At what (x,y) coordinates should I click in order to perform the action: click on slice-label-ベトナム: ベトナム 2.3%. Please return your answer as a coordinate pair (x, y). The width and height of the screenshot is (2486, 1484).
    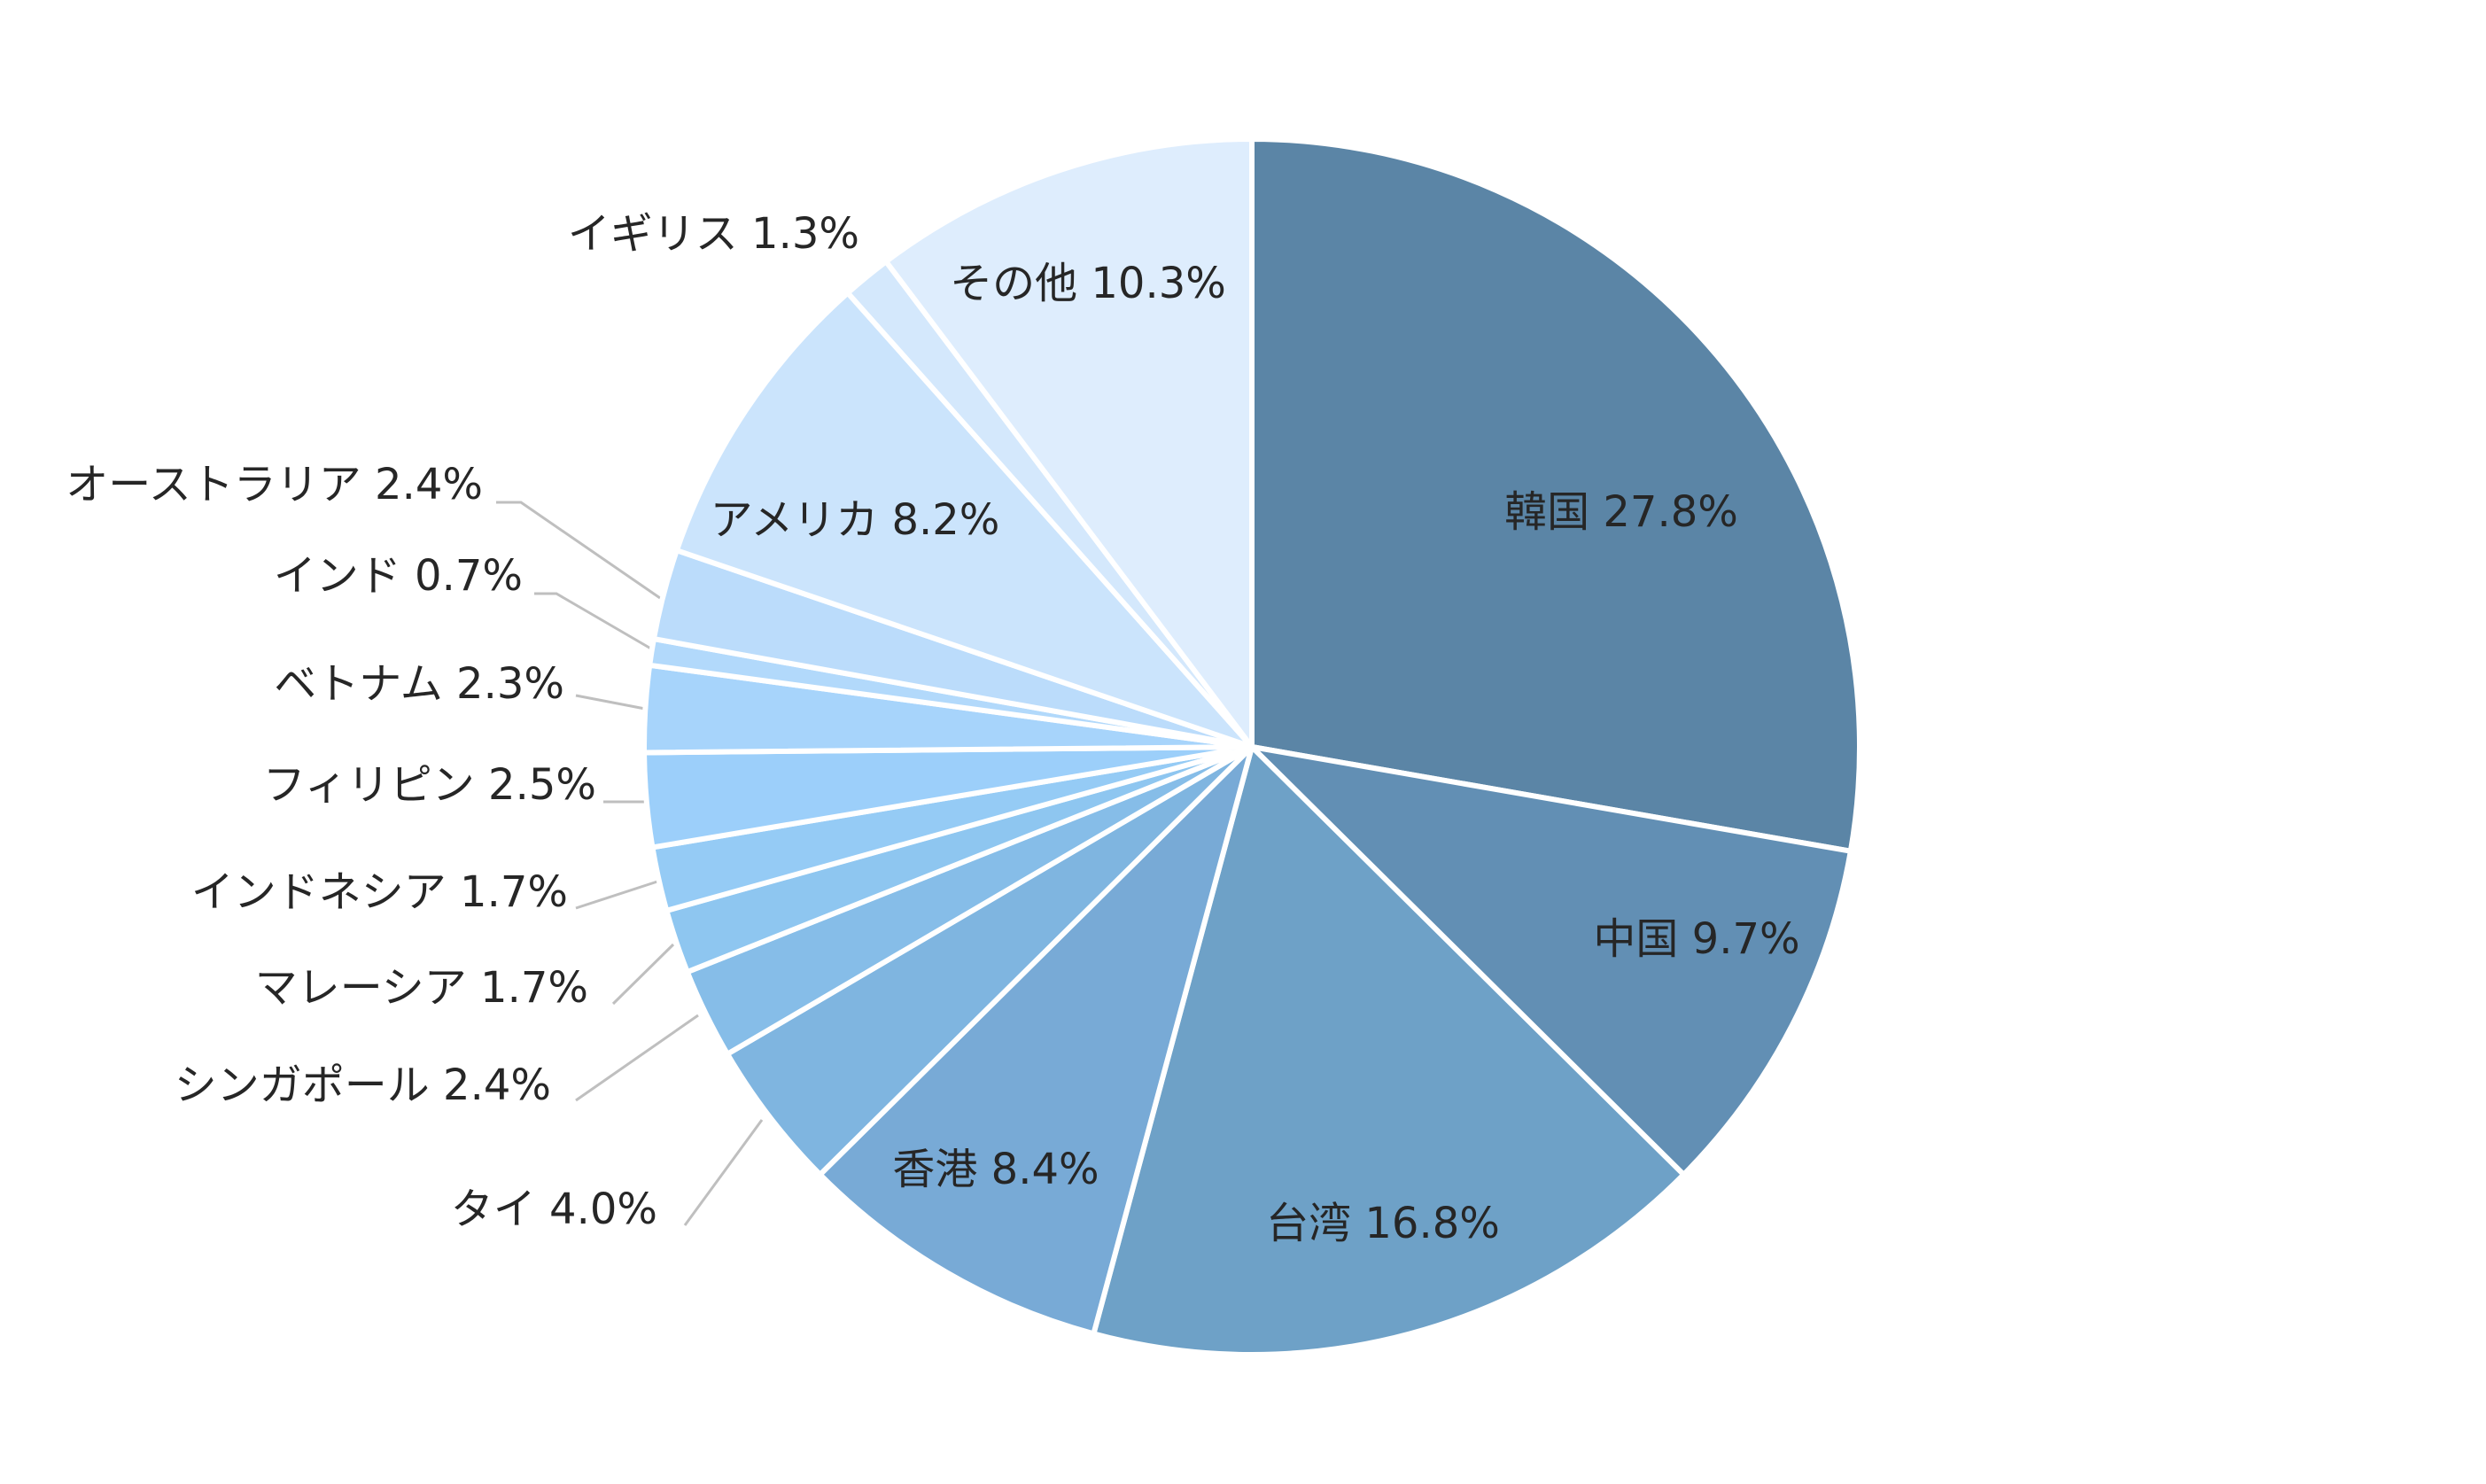
    Looking at the image, I should click on (419, 684).